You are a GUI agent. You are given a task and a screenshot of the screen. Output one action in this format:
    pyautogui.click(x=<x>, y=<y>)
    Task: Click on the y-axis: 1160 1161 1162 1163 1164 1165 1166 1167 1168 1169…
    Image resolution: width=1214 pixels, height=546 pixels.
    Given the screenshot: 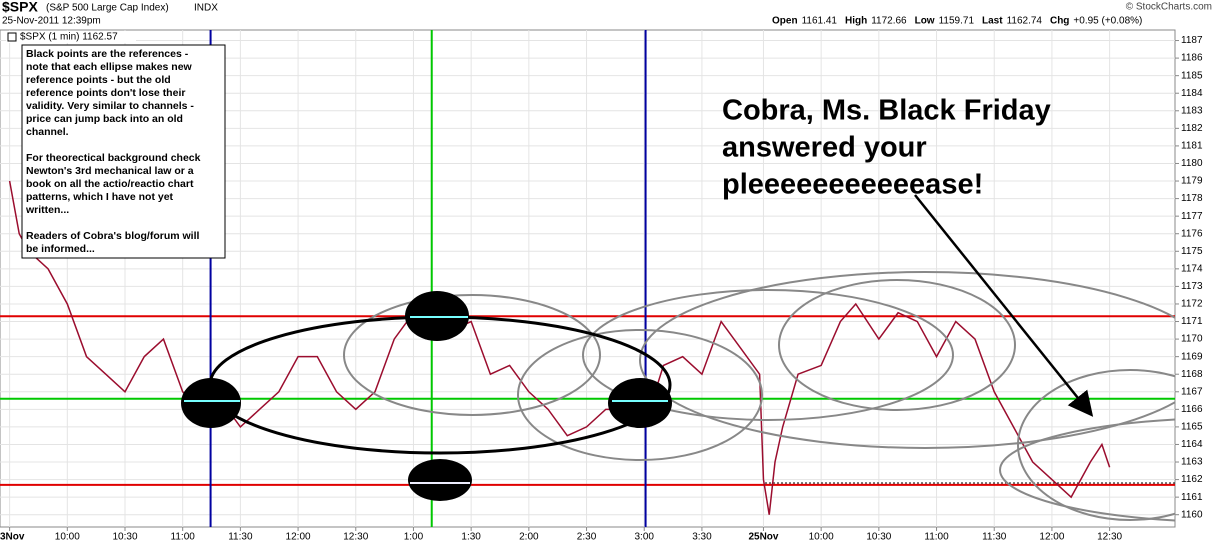 What is the action you would take?
    pyautogui.click(x=1189, y=277)
    